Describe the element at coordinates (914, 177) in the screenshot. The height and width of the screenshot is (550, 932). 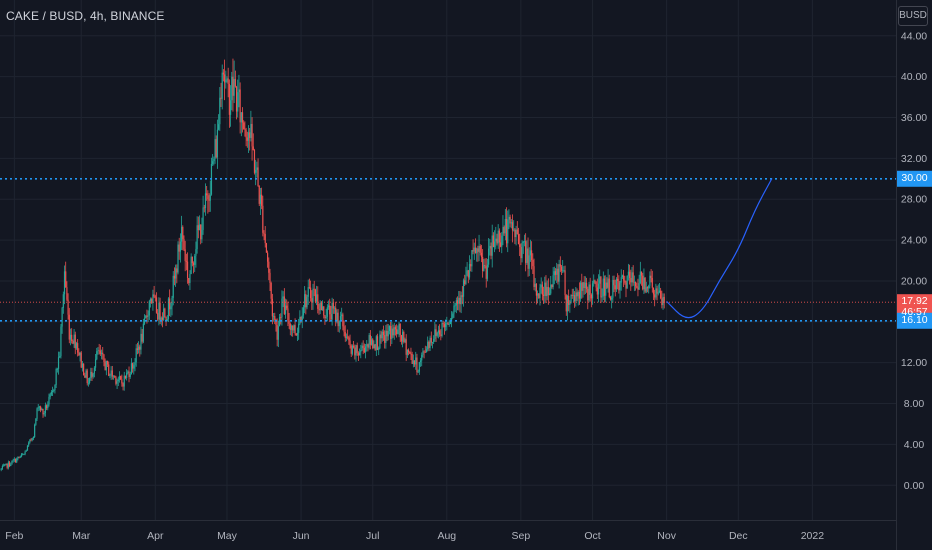
I see `resistance-price-label: 30.00` at that location.